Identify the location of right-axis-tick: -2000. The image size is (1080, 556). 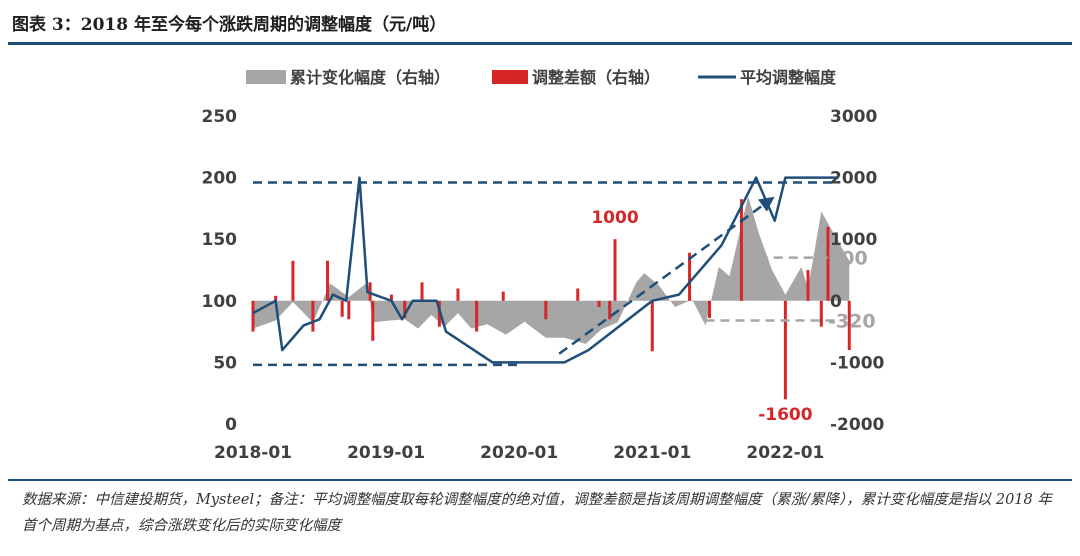
(857, 425).